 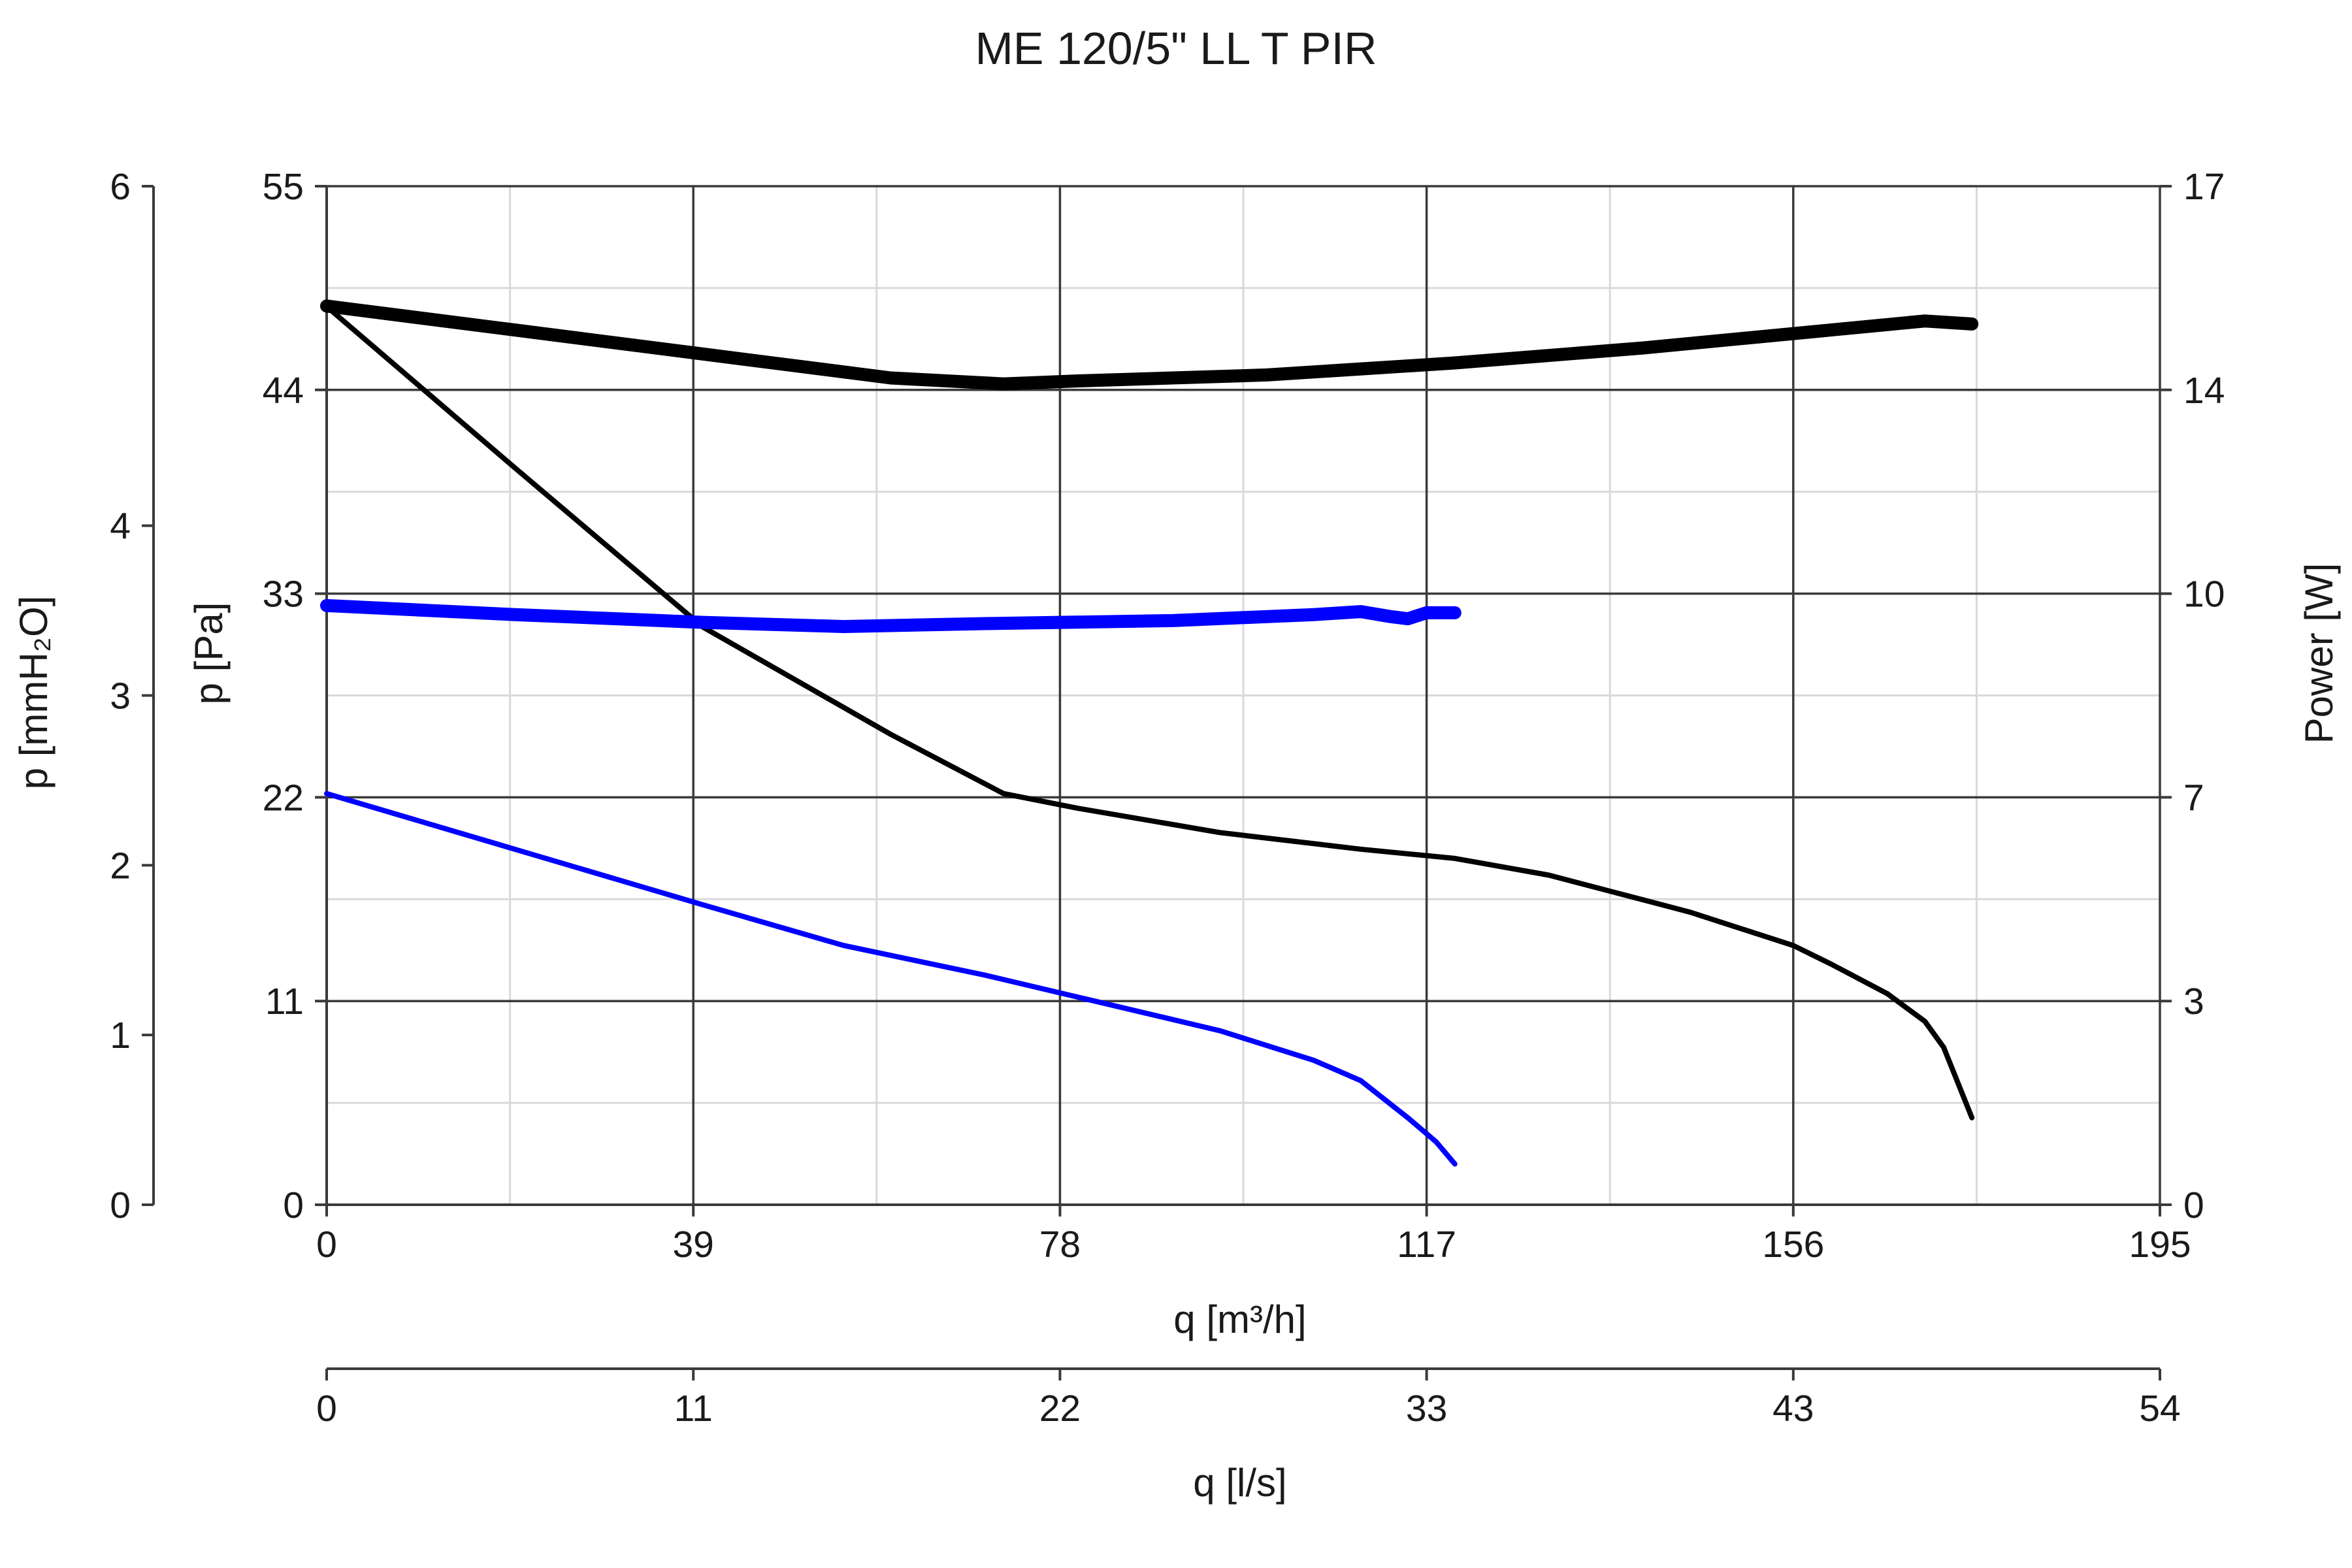 What do you see at coordinates (293, 1205) in the screenshot?
I see `y-tick-label: 0` at bounding box center [293, 1205].